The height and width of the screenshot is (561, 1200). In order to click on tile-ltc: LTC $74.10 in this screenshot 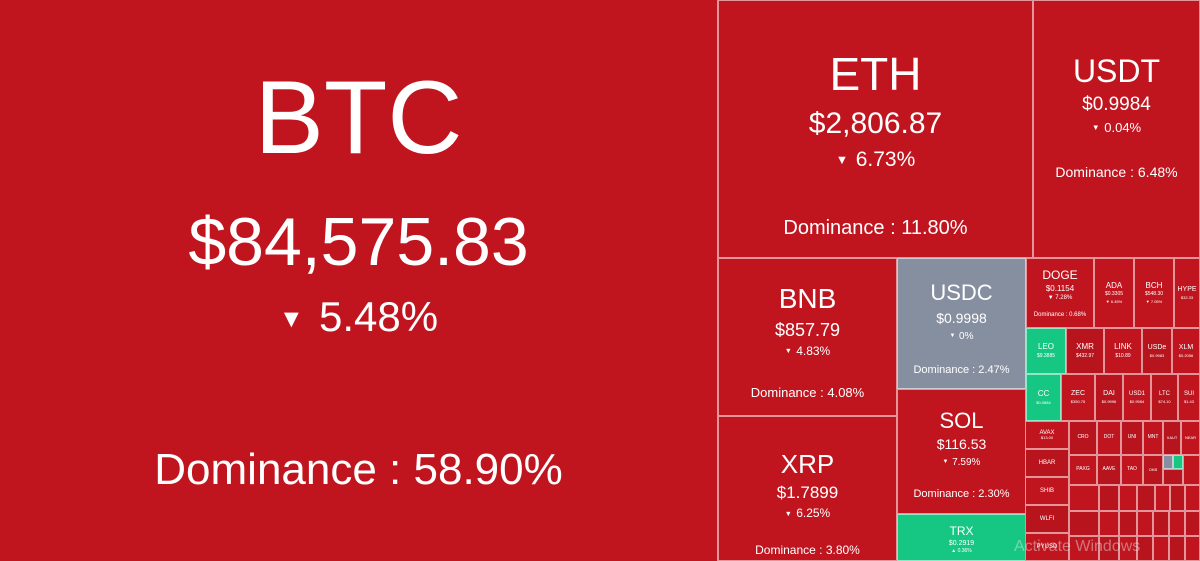, I will do `click(1164, 397)`.